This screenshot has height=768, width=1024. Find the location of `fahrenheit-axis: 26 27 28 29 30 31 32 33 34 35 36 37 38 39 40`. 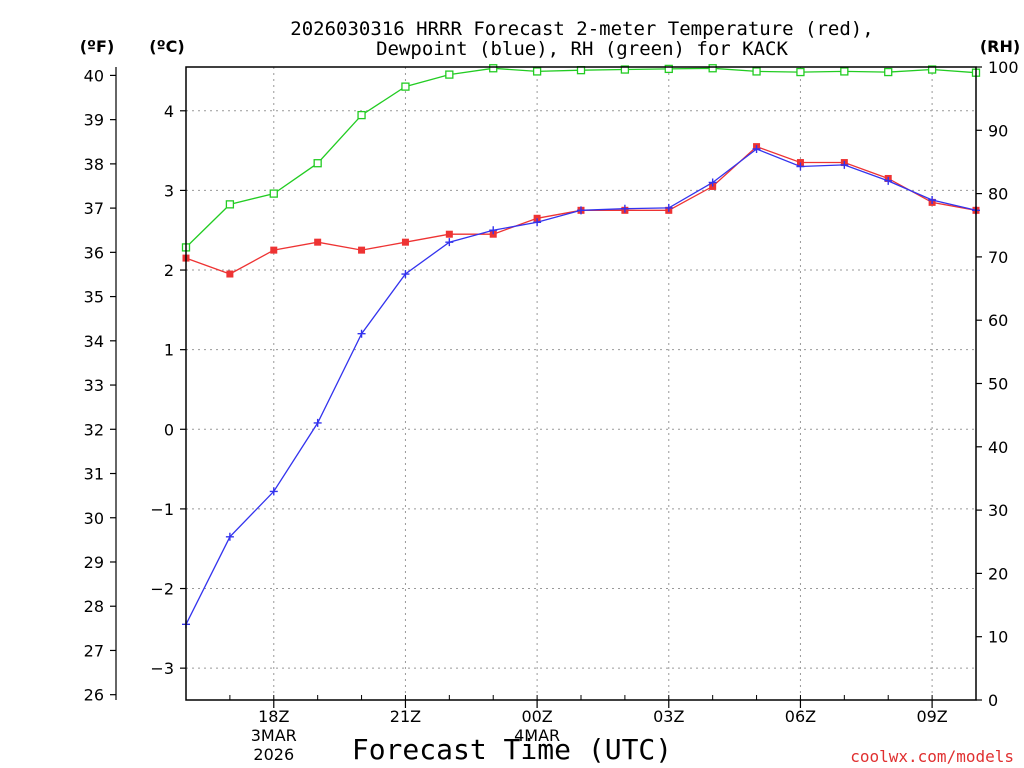

fahrenheit-axis: 26 27 28 29 30 31 32 33 34 35 36 37 38 39 40 is located at coordinates (100, 385).